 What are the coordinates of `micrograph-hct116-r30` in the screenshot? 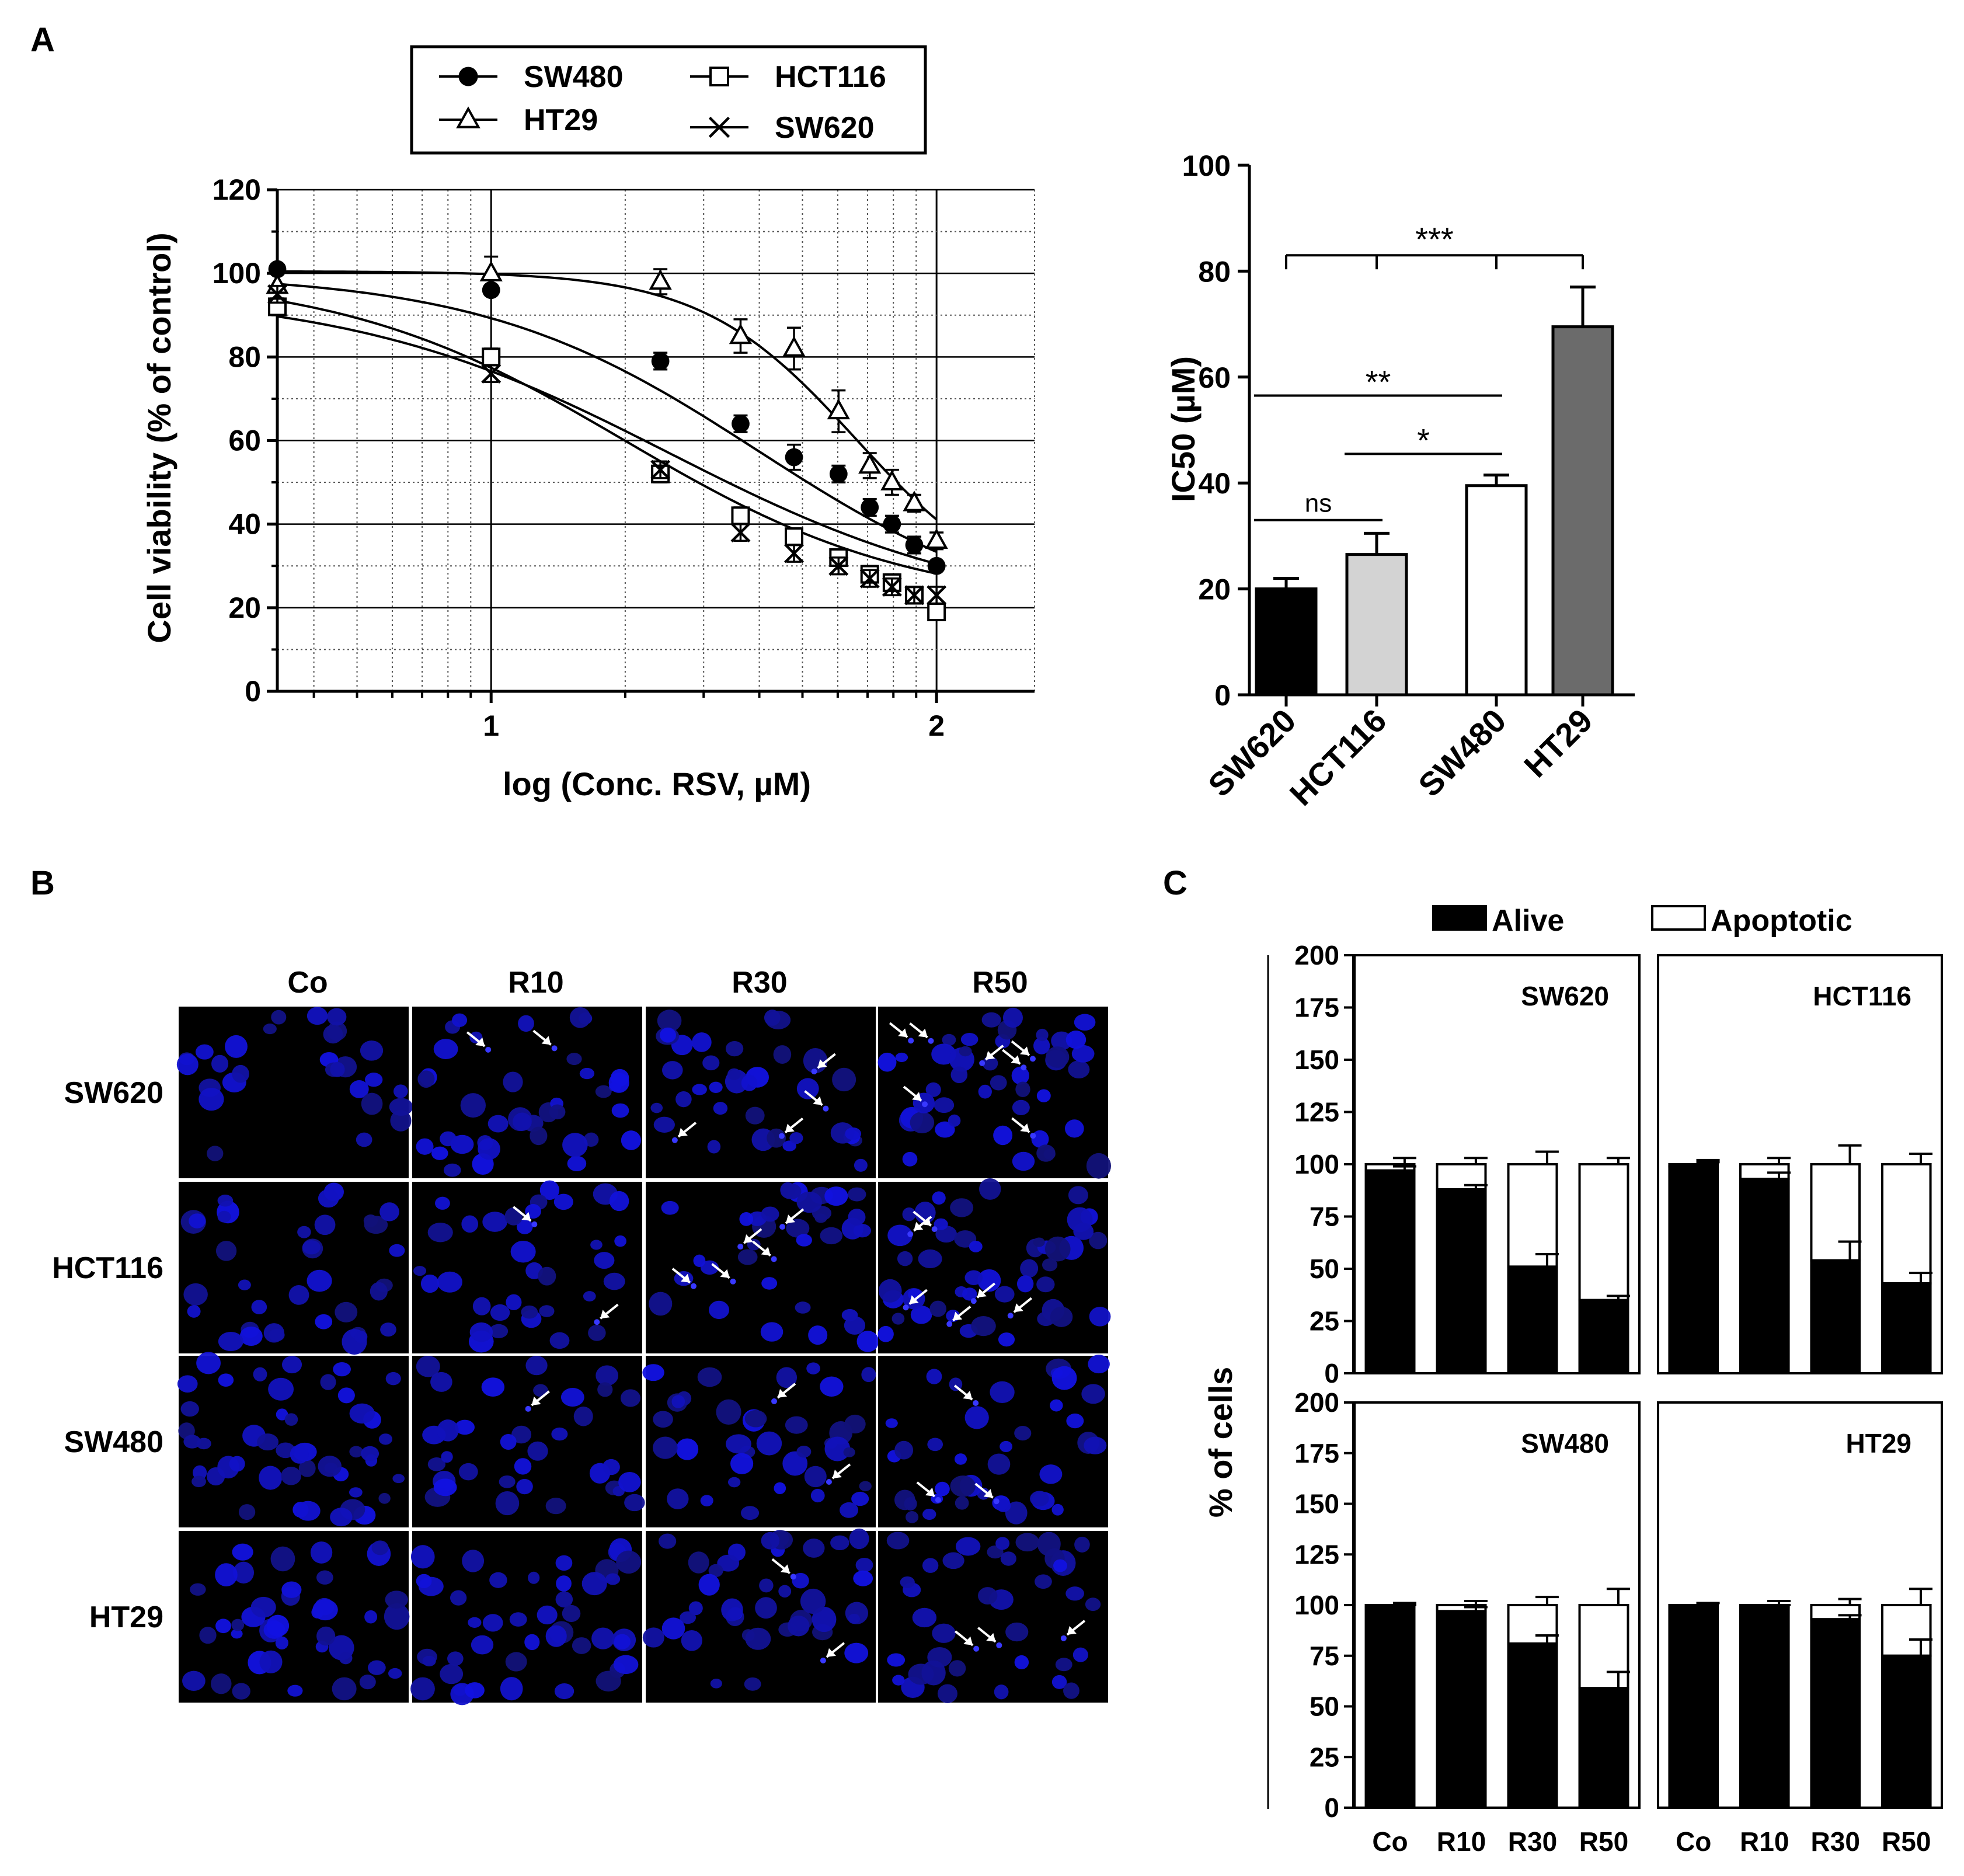 It's located at (762, 1267).